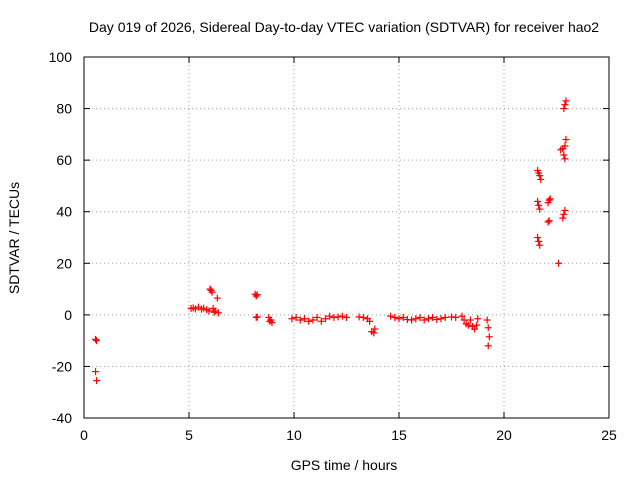 The height and width of the screenshot is (480, 640). Describe the element at coordinates (62, 366) in the screenshot. I see `y-tick-label: -20` at that location.